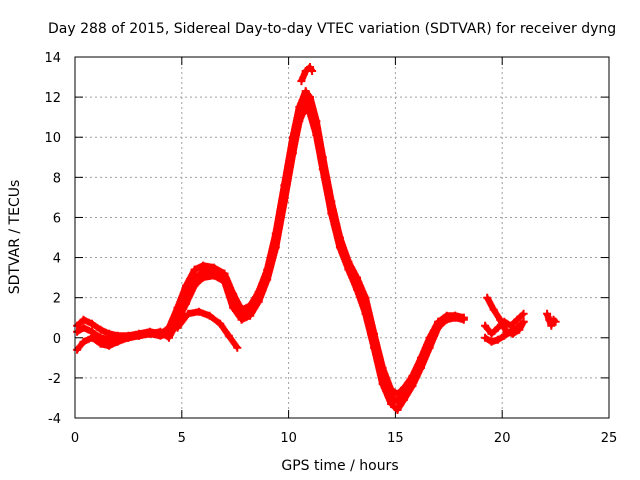 Image resolution: width=640 pixels, height=480 pixels. I want to click on x-tick-label: 15, so click(395, 438).